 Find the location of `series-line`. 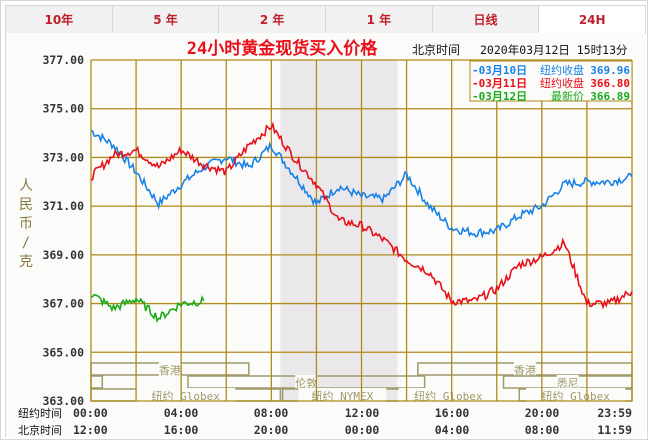

series-line is located at coordinates (147, 308).